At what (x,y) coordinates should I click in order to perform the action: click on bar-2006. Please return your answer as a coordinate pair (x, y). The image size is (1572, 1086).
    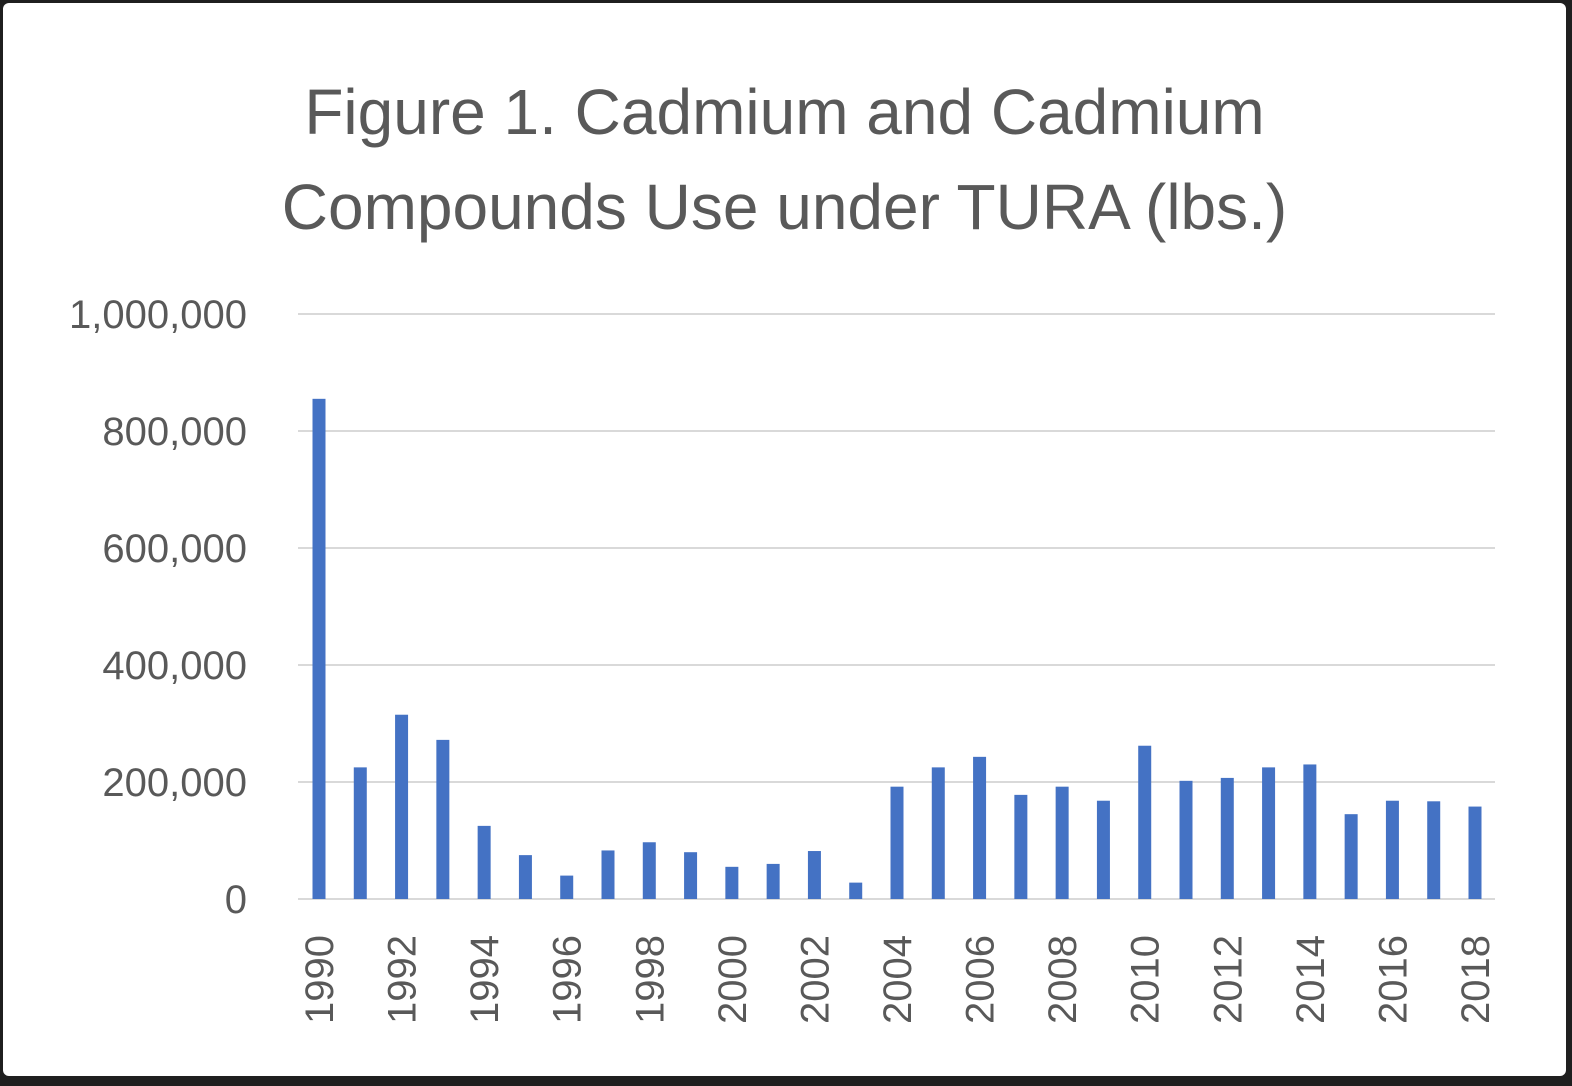
    Looking at the image, I should click on (980, 827).